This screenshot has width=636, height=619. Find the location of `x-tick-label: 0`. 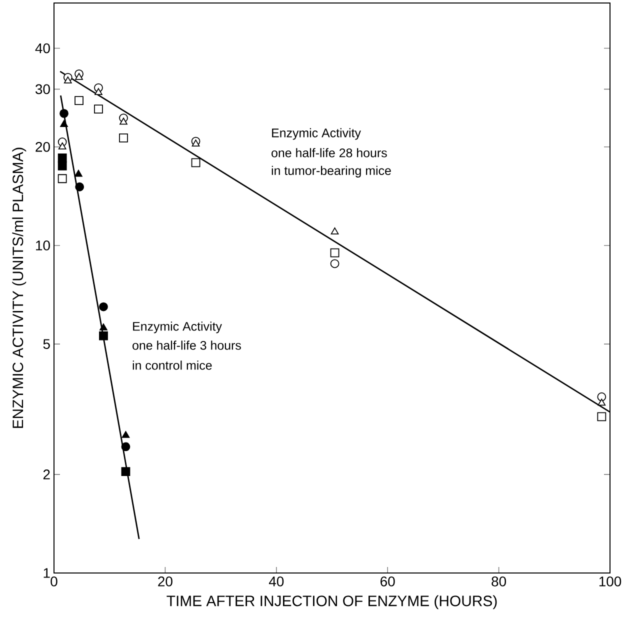

x-tick-label: 0 is located at coordinates (54, 581).